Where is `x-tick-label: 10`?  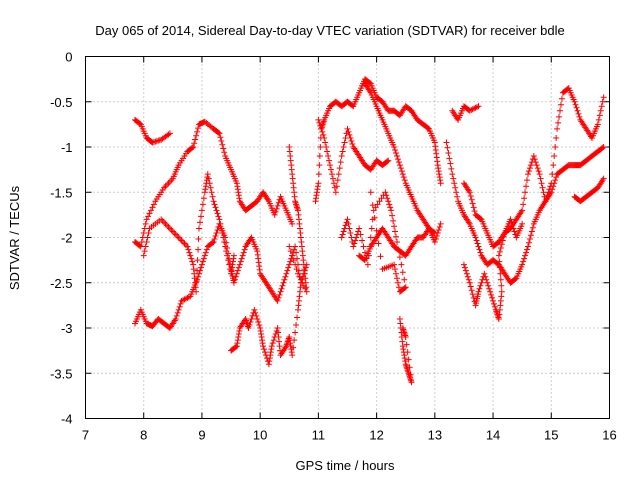 x-tick-label: 10 is located at coordinates (260, 435).